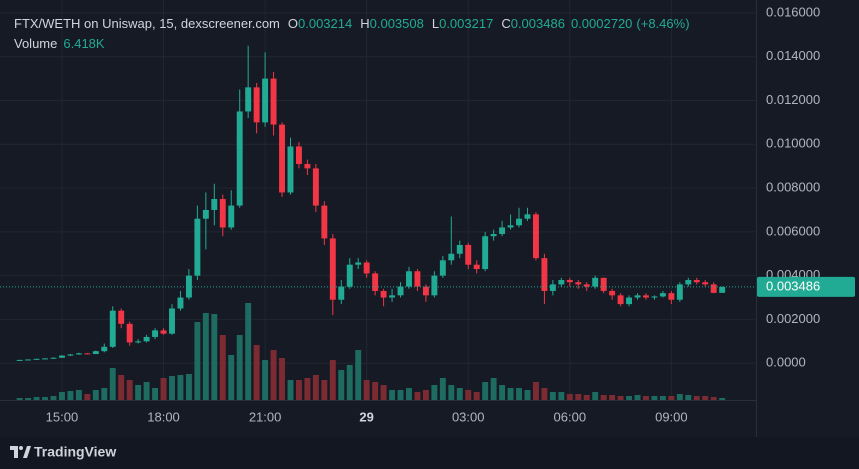 This screenshot has height=469, width=859. Describe the element at coordinates (793, 230) in the screenshot. I see `y-tick-label: 0.006000` at that location.